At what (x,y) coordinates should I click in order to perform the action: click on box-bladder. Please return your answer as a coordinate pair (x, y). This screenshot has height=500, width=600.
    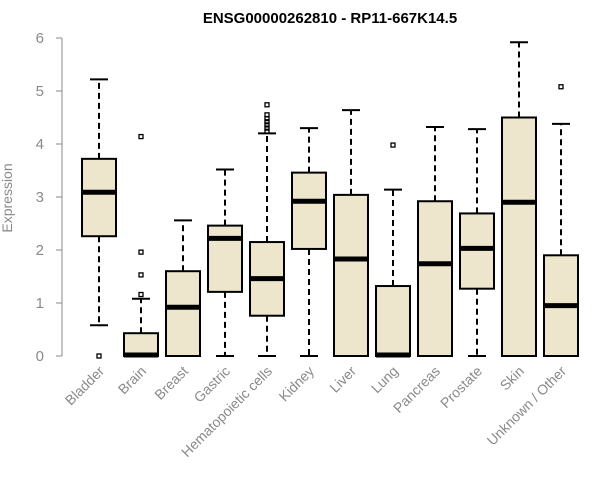
    Looking at the image, I should click on (99, 218).